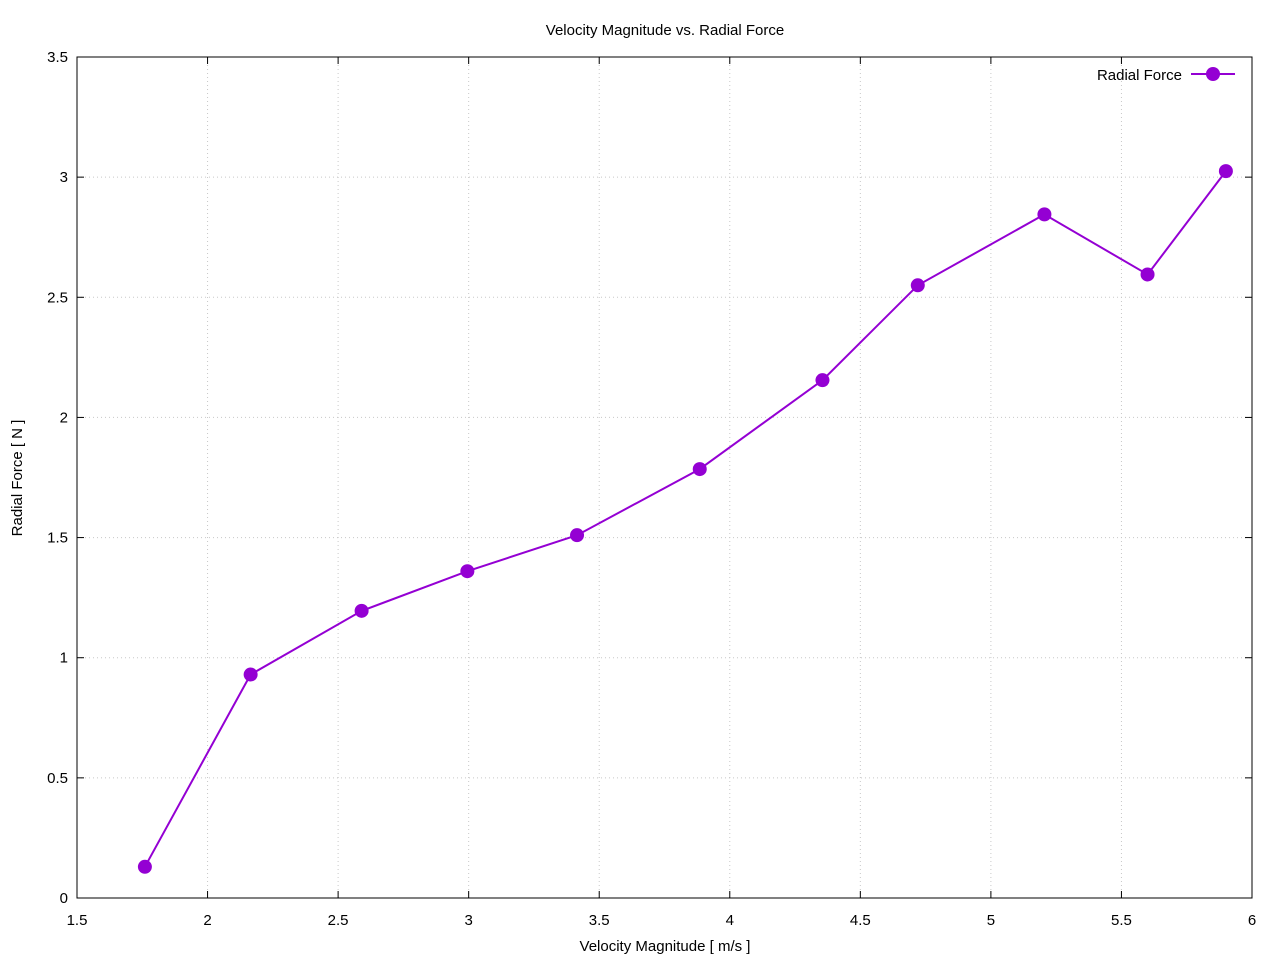 Image resolution: width=1280 pixels, height=960 pixels. Describe the element at coordinates (57, 778) in the screenshot. I see `y-tick-label: 0.5` at that location.